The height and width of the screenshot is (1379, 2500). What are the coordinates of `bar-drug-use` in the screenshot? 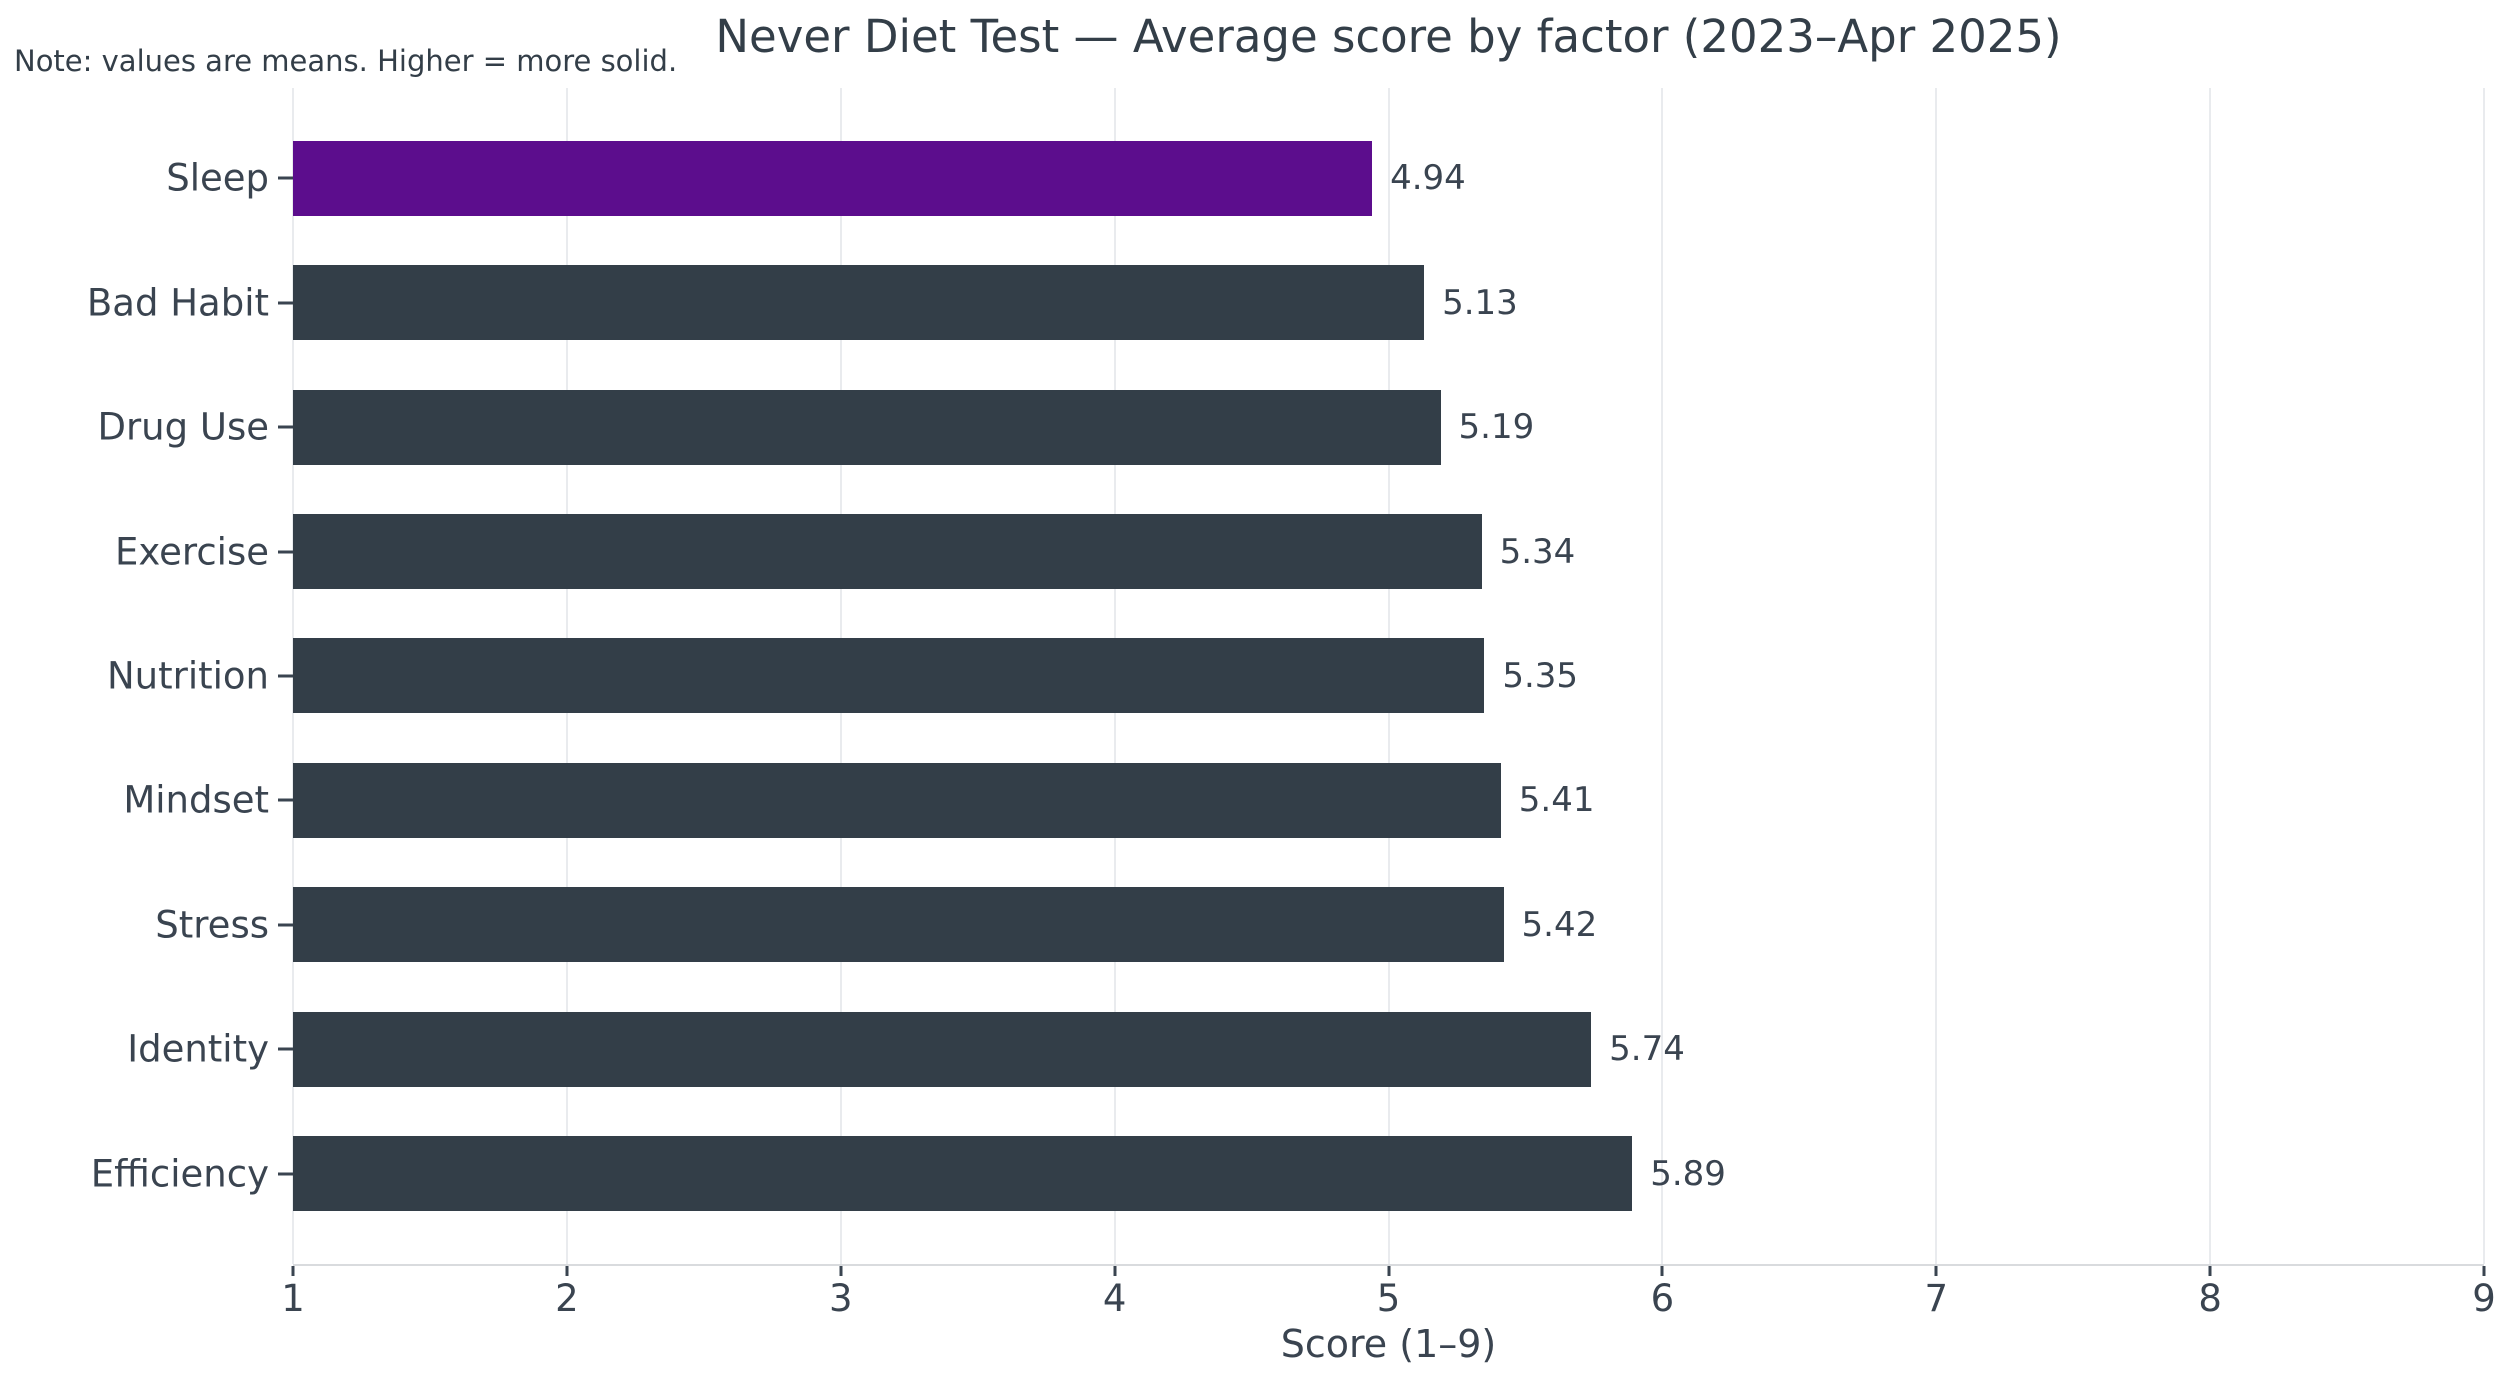 It's located at (867, 427).